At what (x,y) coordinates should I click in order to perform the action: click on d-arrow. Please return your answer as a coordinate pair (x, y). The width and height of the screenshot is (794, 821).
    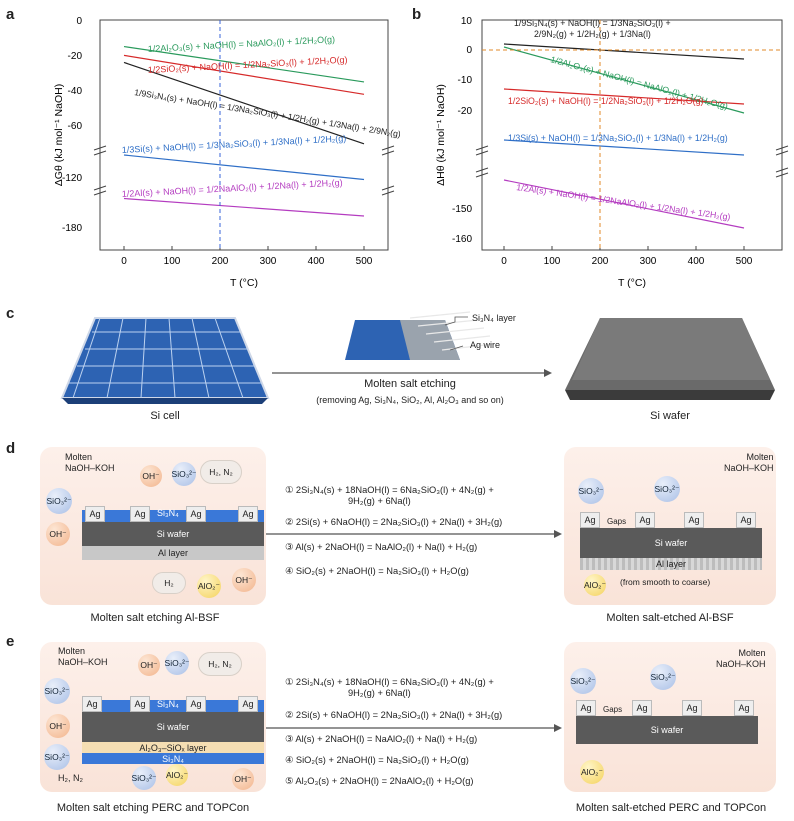
    Looking at the image, I should click on (414, 534).